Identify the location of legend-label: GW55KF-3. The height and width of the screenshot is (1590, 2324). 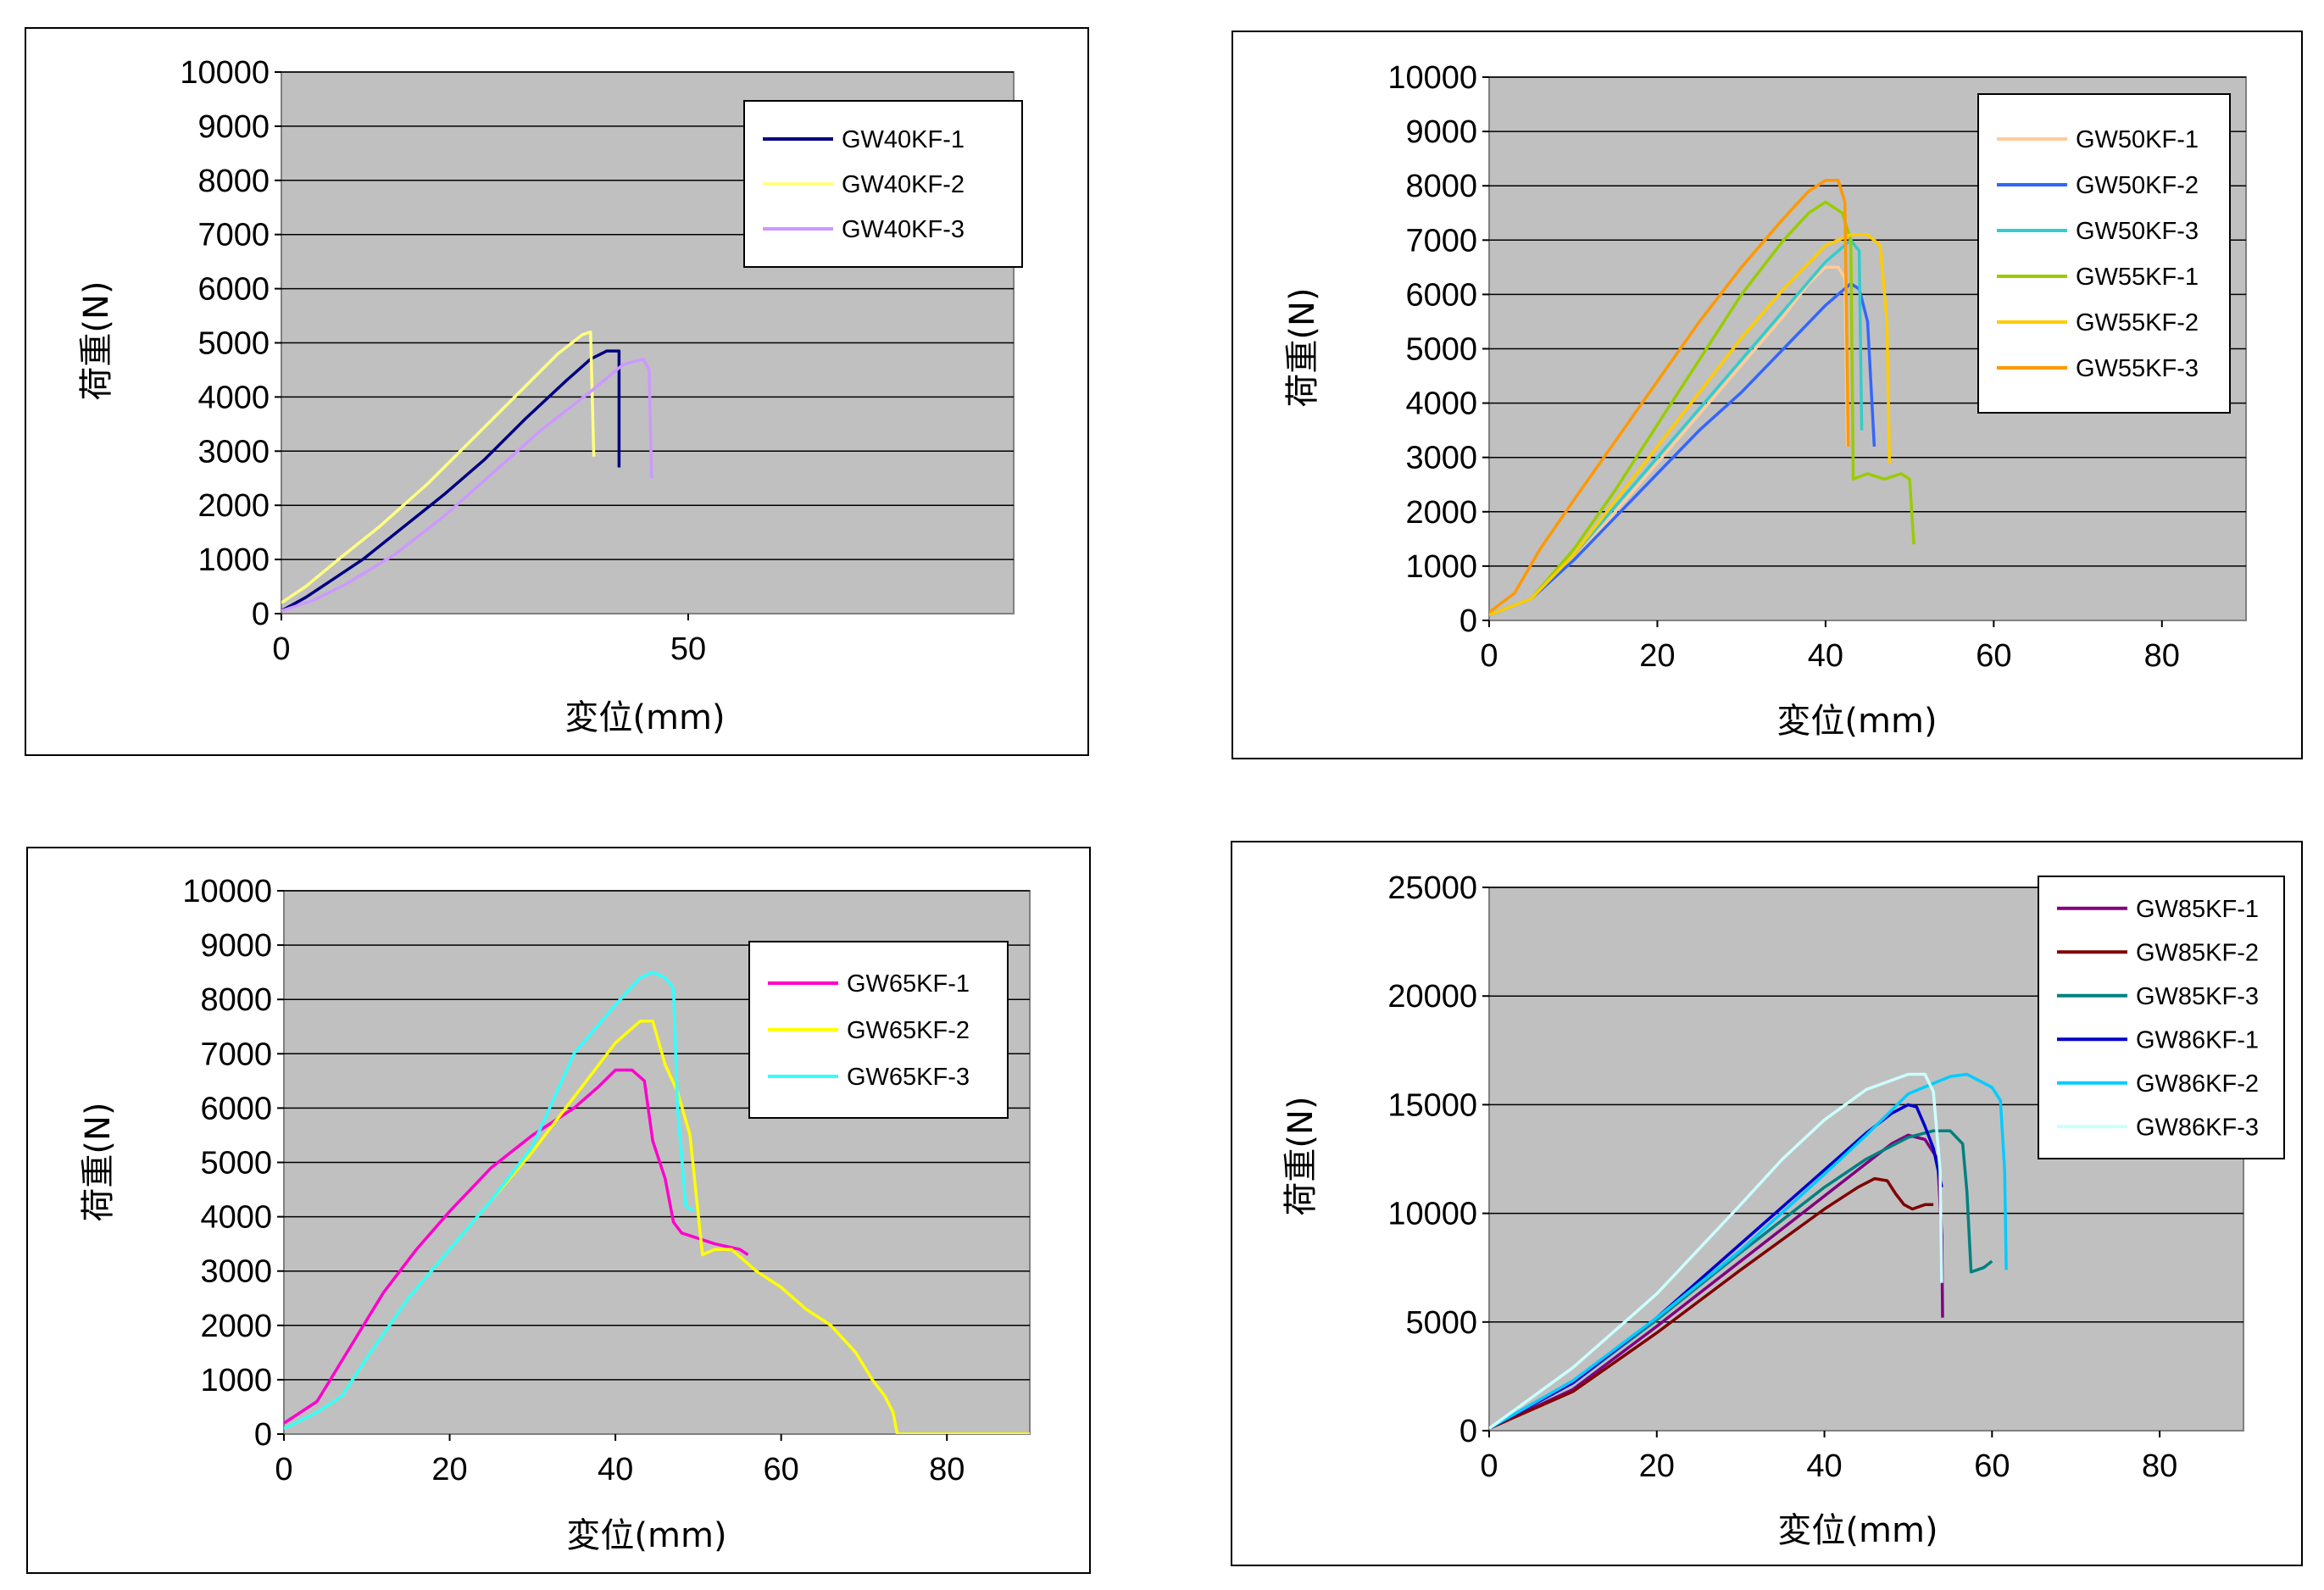
(2137, 368).